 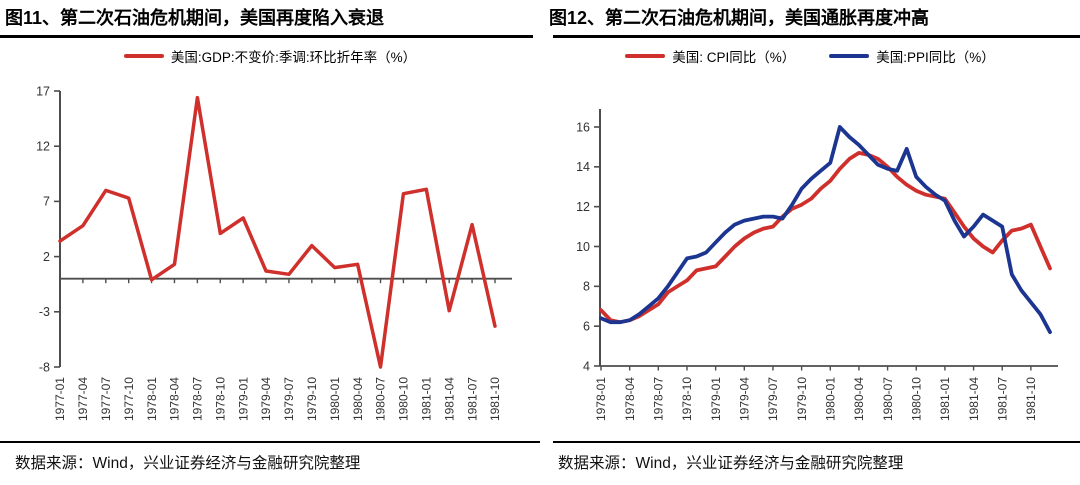 What do you see at coordinates (586, 326) in the screenshot?
I see `y-tick-label: 6` at bounding box center [586, 326].